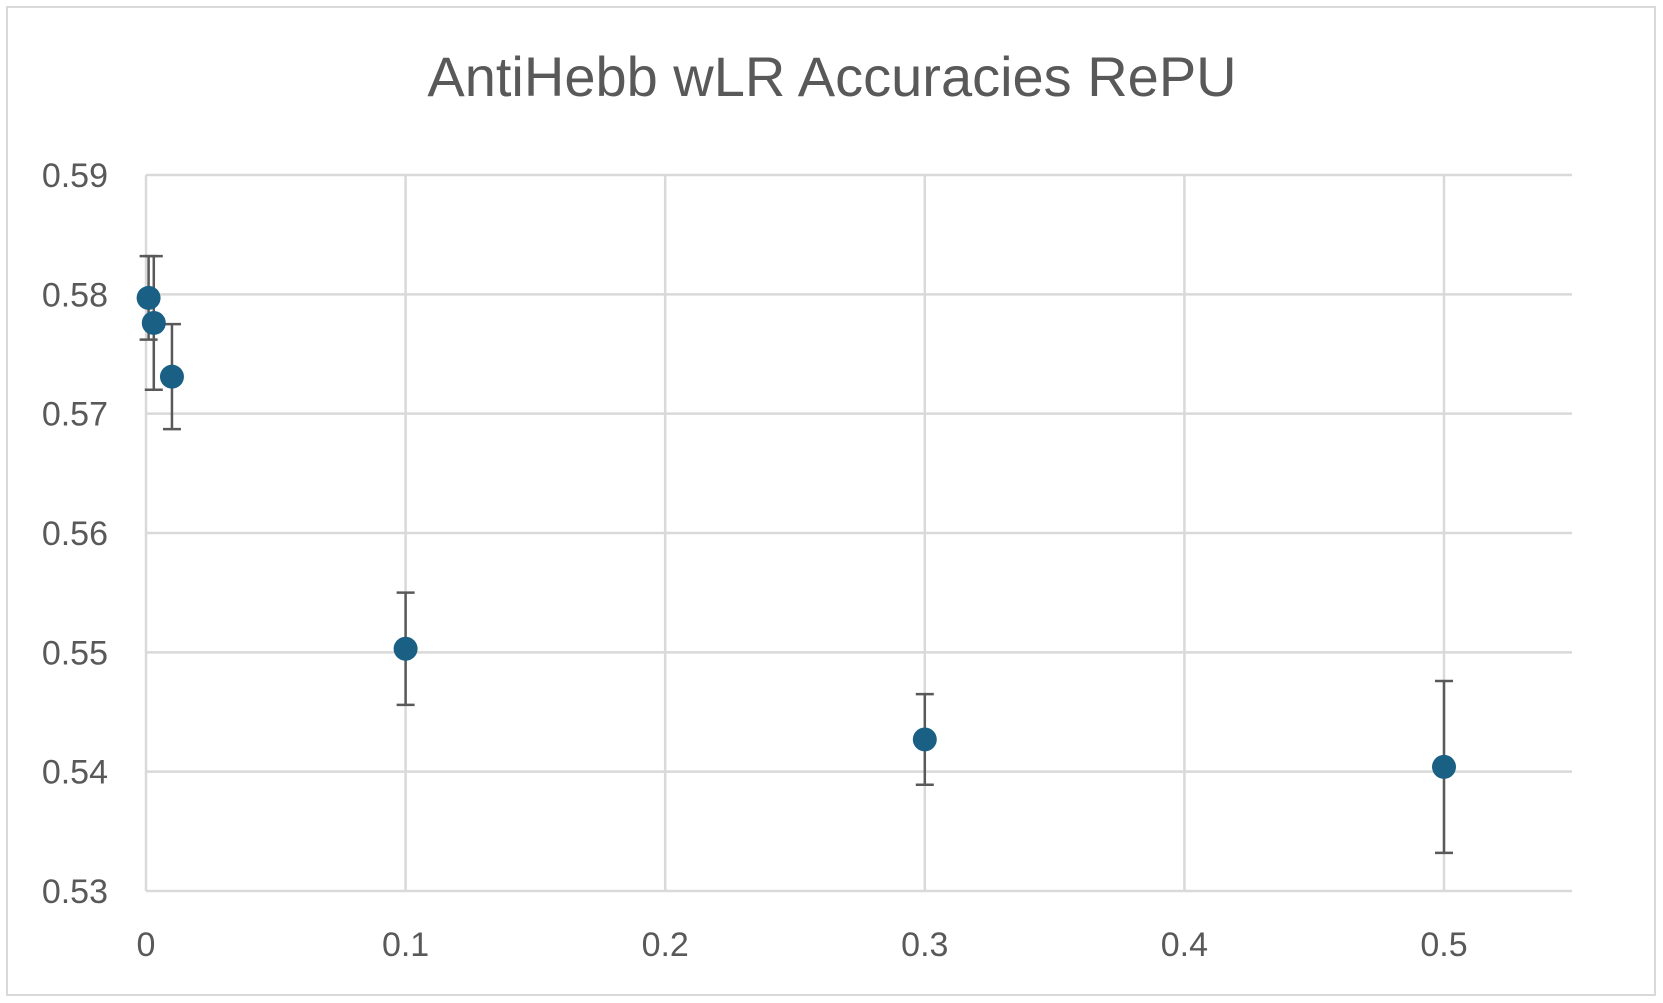 The height and width of the screenshot is (1003, 1663). What do you see at coordinates (802, 945) in the screenshot?
I see `x-axis-ticks: 0 0.1 0.2 0.3 0.4 0.5` at bounding box center [802, 945].